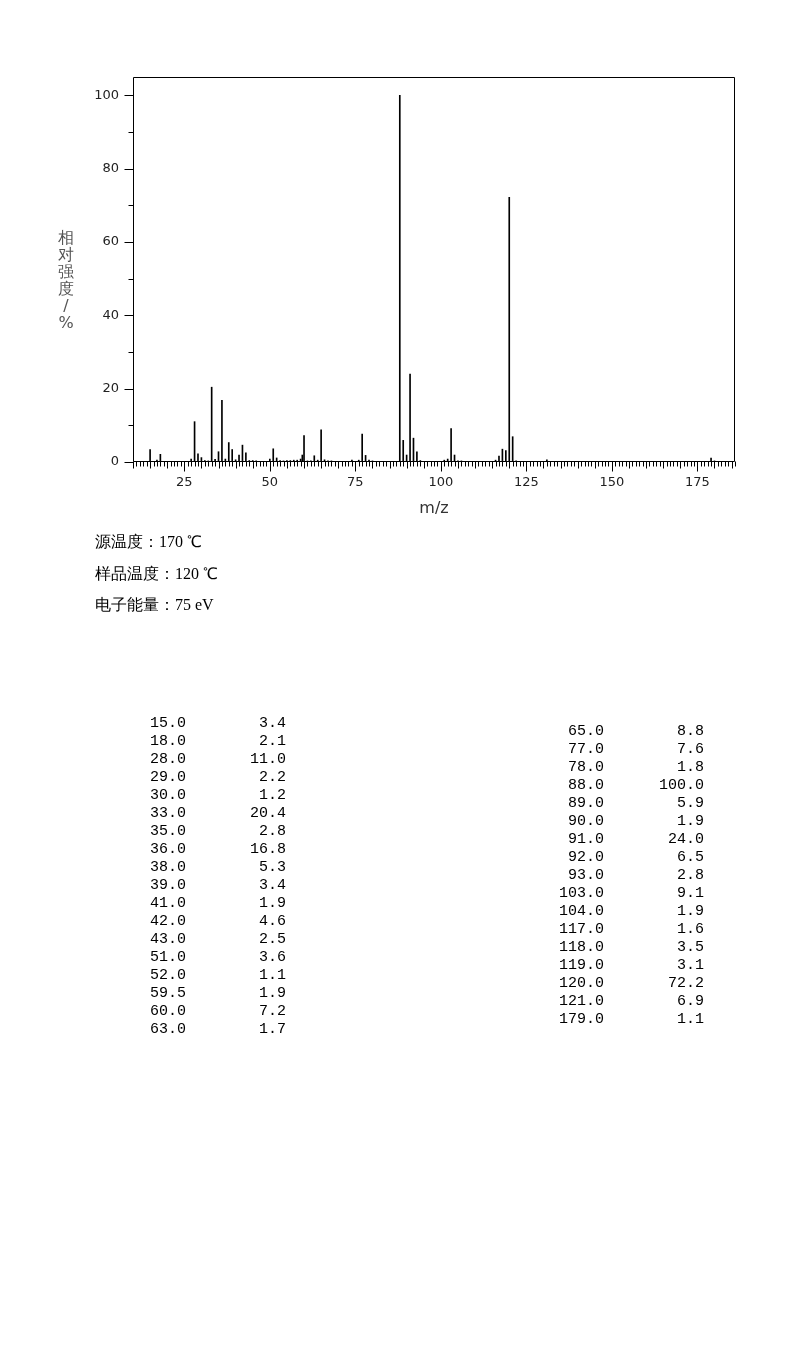  I want to click on text: 11.0, so click(267, 759).